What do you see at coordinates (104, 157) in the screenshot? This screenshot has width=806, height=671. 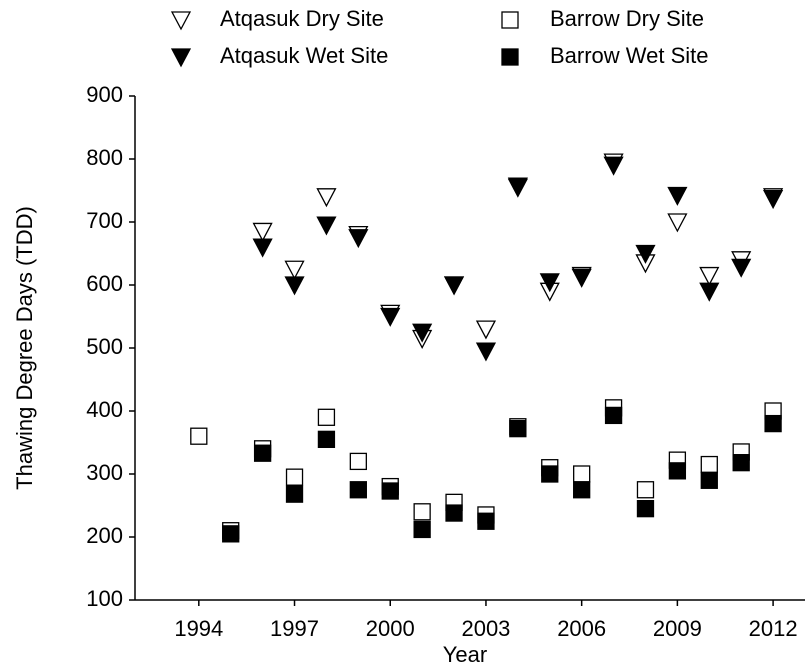 I see `y-tick-label: 800` at bounding box center [104, 157].